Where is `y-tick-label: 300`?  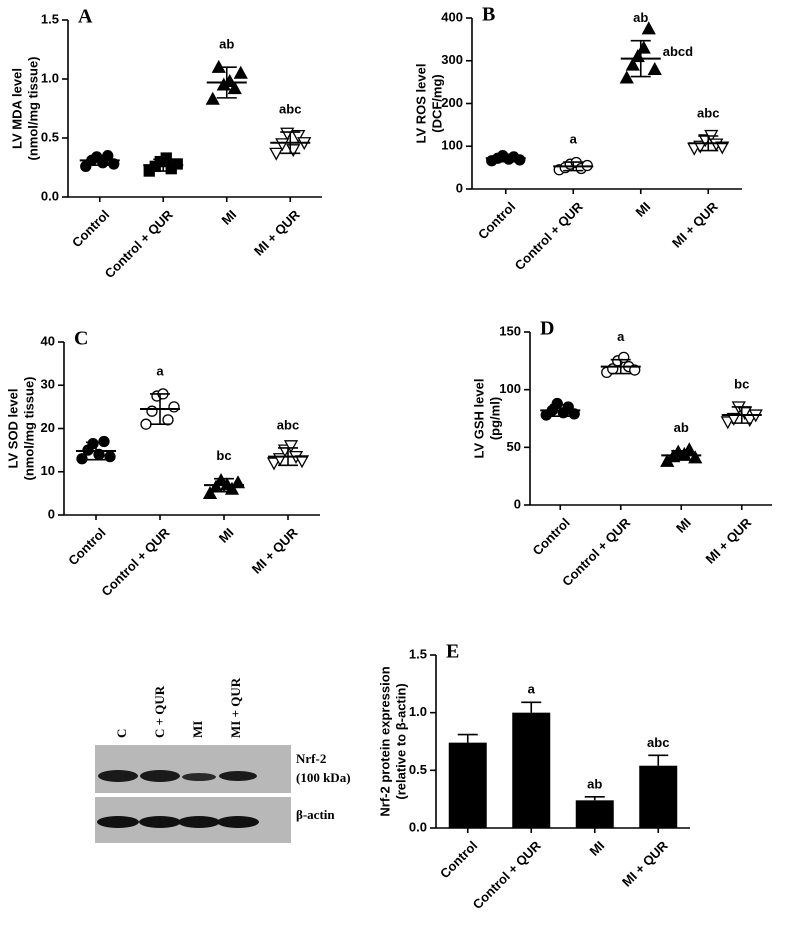 y-tick-label: 300 is located at coordinates (452, 59).